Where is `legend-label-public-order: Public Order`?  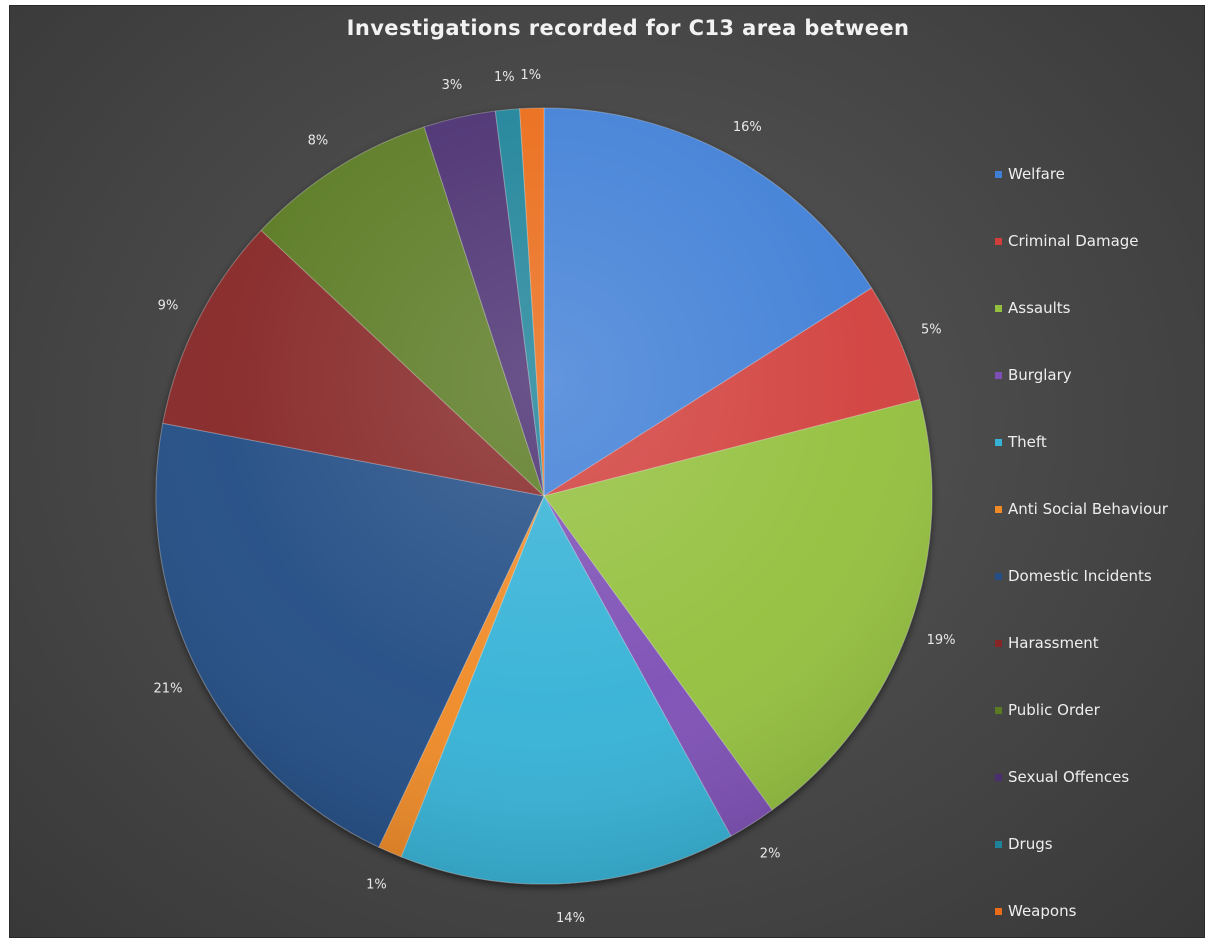
legend-label-public-order: Public Order is located at coordinates (1054, 710).